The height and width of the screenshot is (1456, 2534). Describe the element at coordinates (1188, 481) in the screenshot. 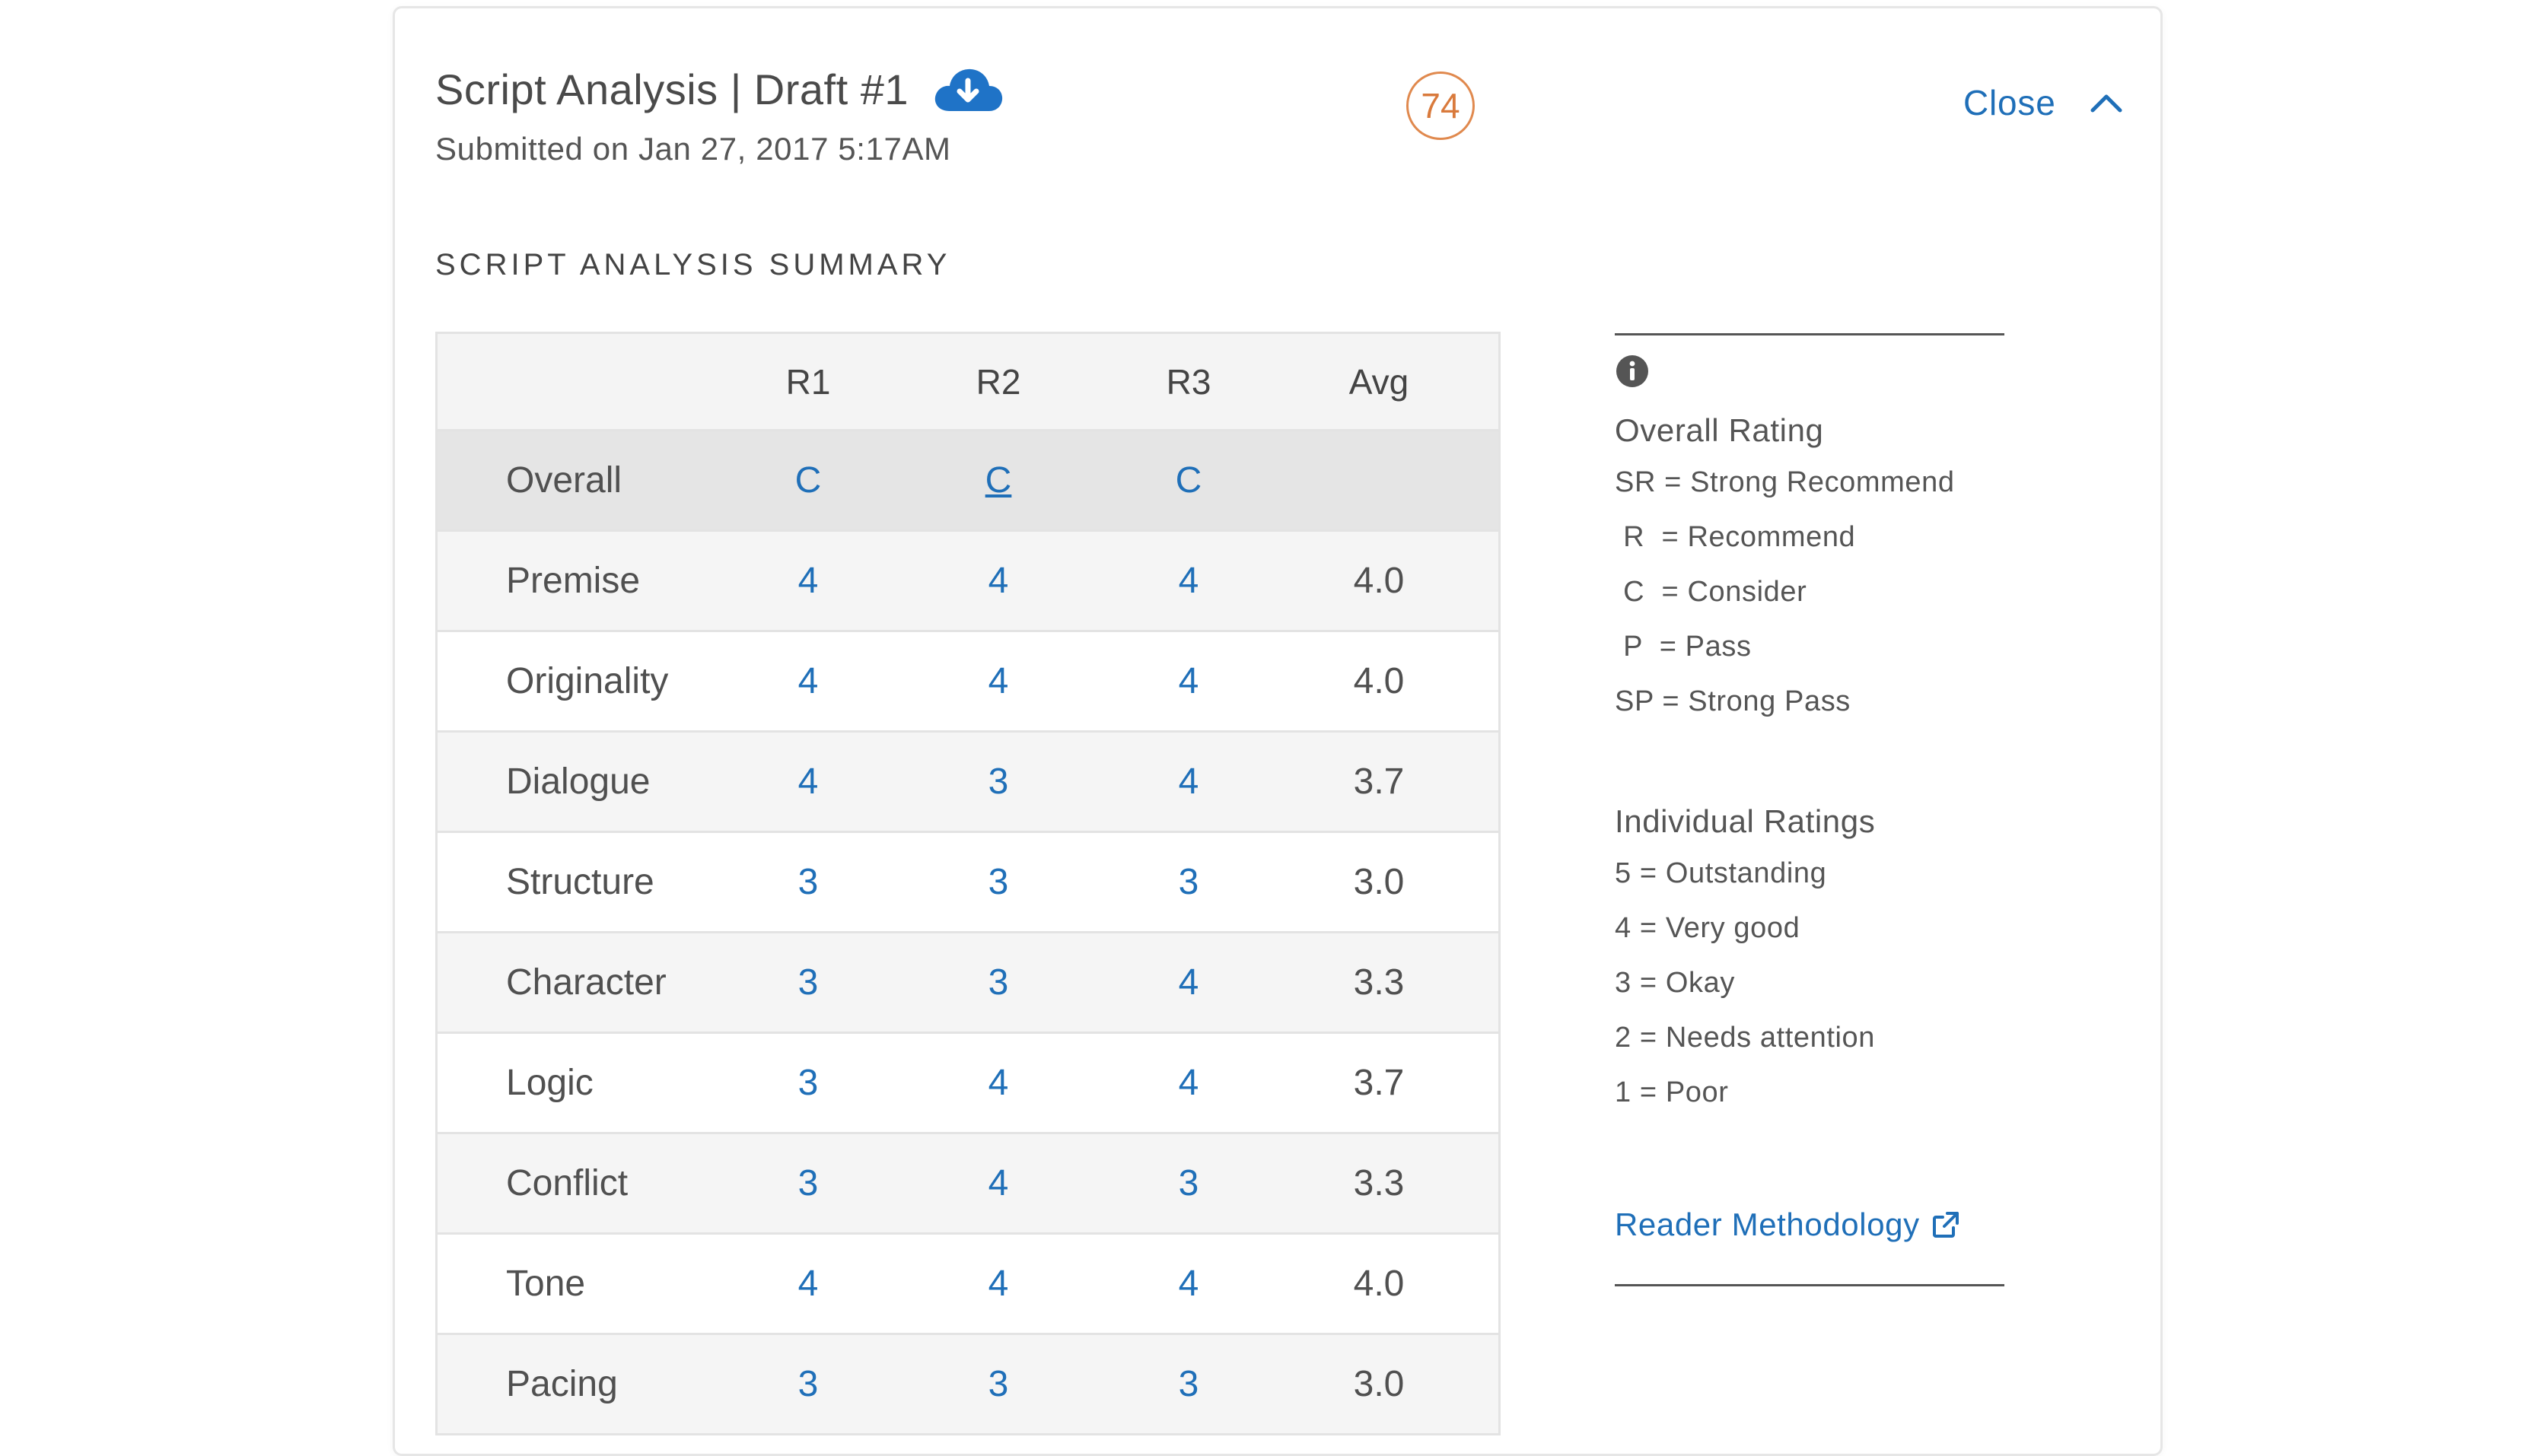

I see `rating-r3: C` at that location.